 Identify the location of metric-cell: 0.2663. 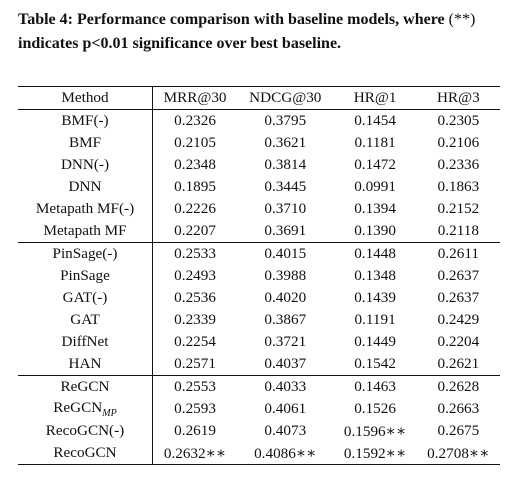
(458, 409).